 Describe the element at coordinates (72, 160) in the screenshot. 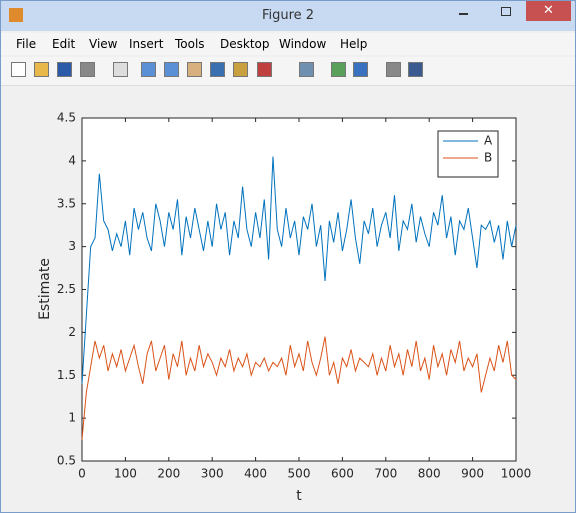

I see `y-tick-label: 4` at that location.